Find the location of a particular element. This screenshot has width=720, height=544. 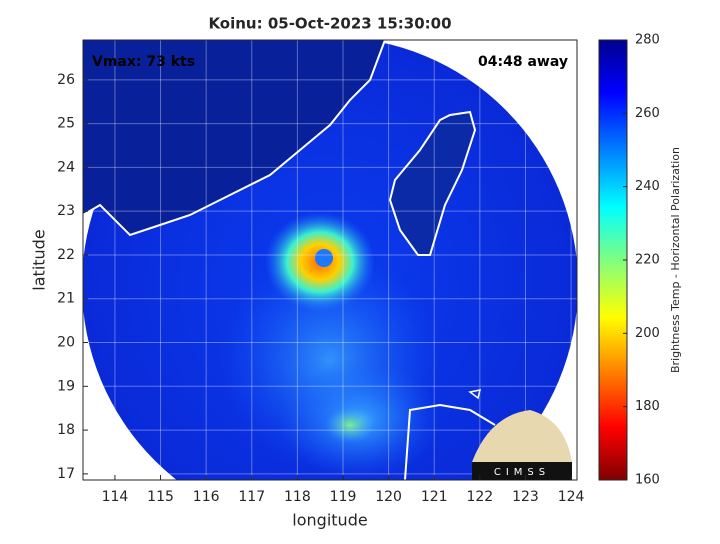

x-tick-label: 117 is located at coordinates (251, 497).